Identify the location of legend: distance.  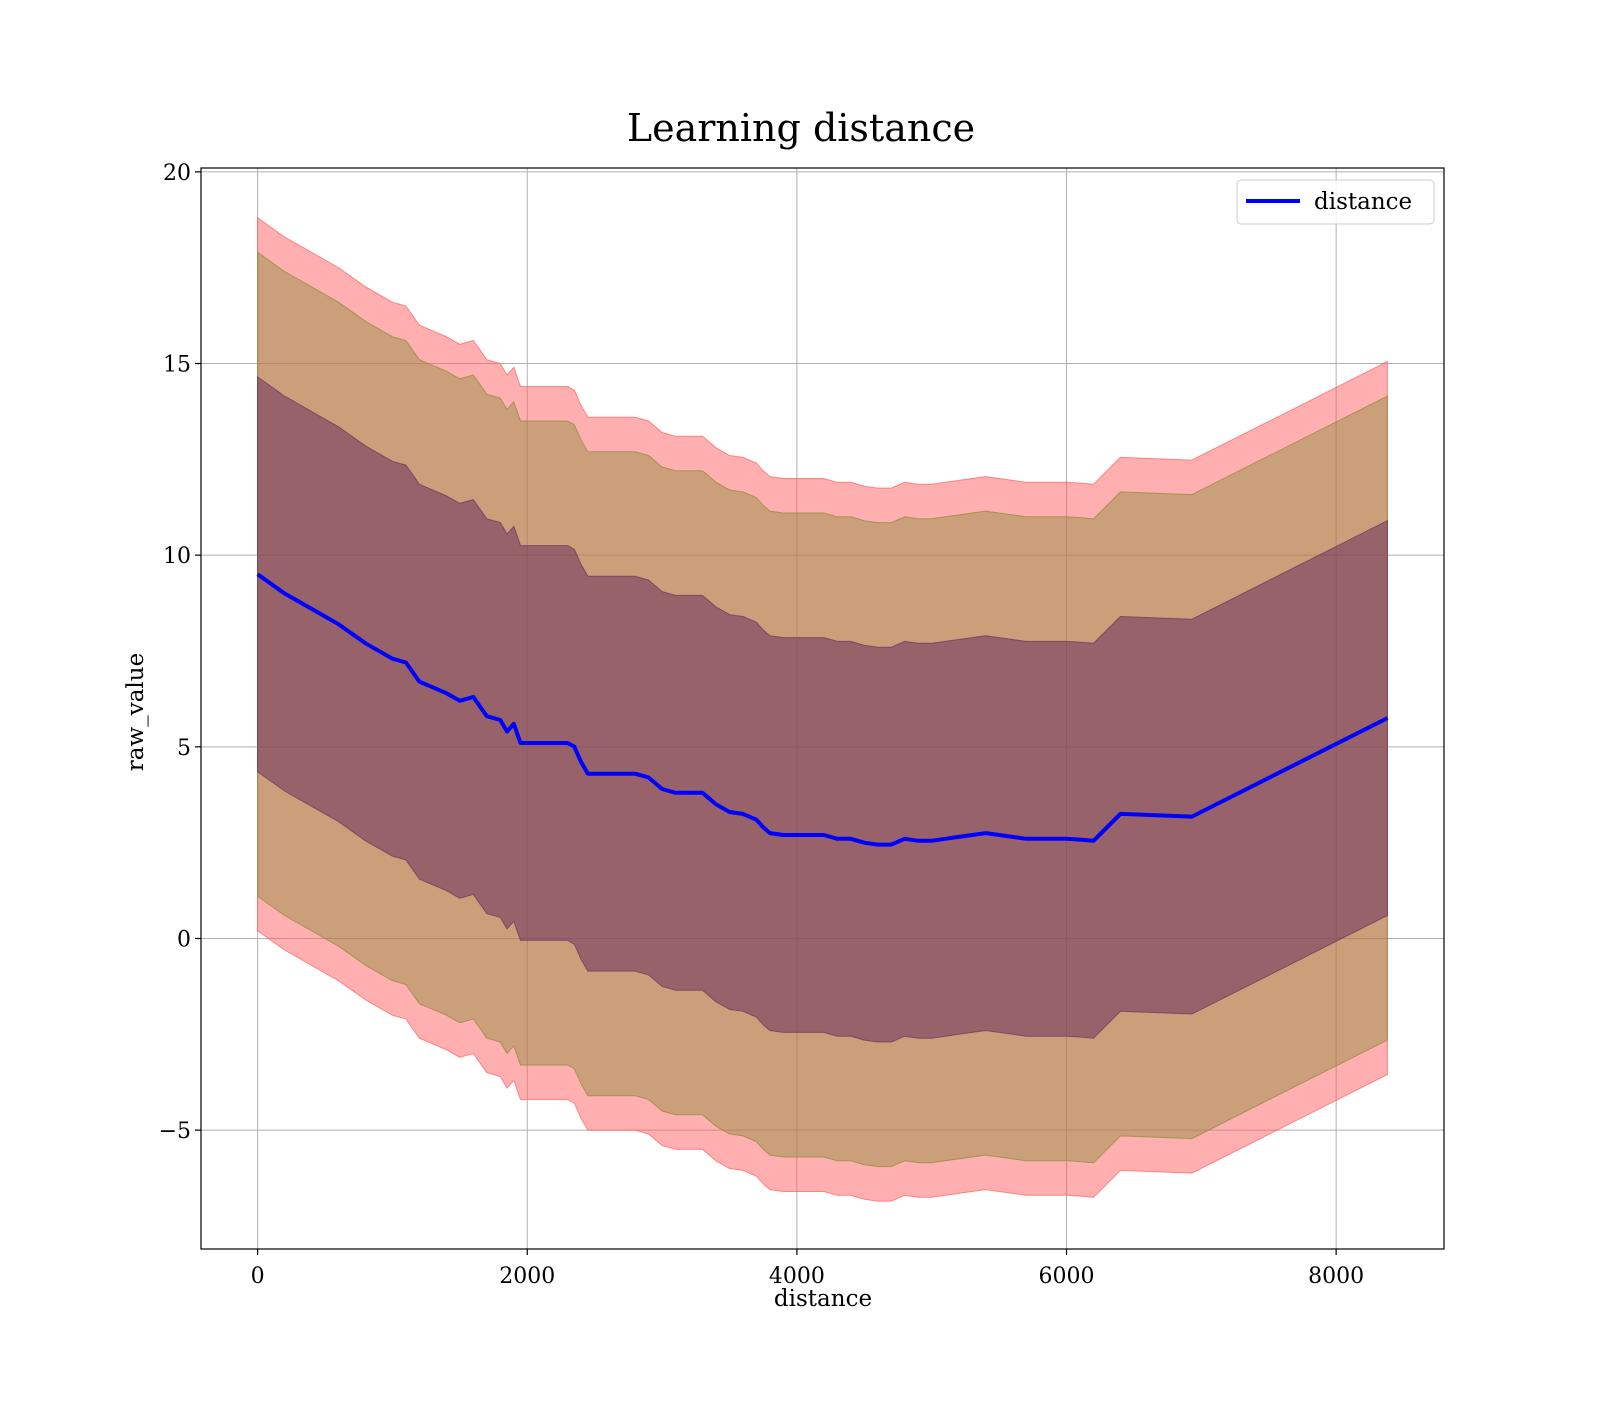
(1335, 202).